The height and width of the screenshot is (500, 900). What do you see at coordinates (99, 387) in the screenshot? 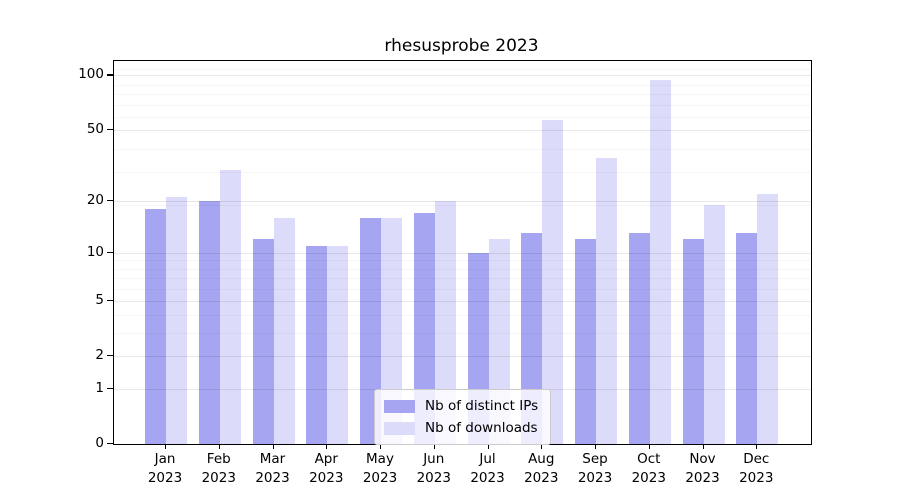
I see `y-tick-label: 1` at bounding box center [99, 387].